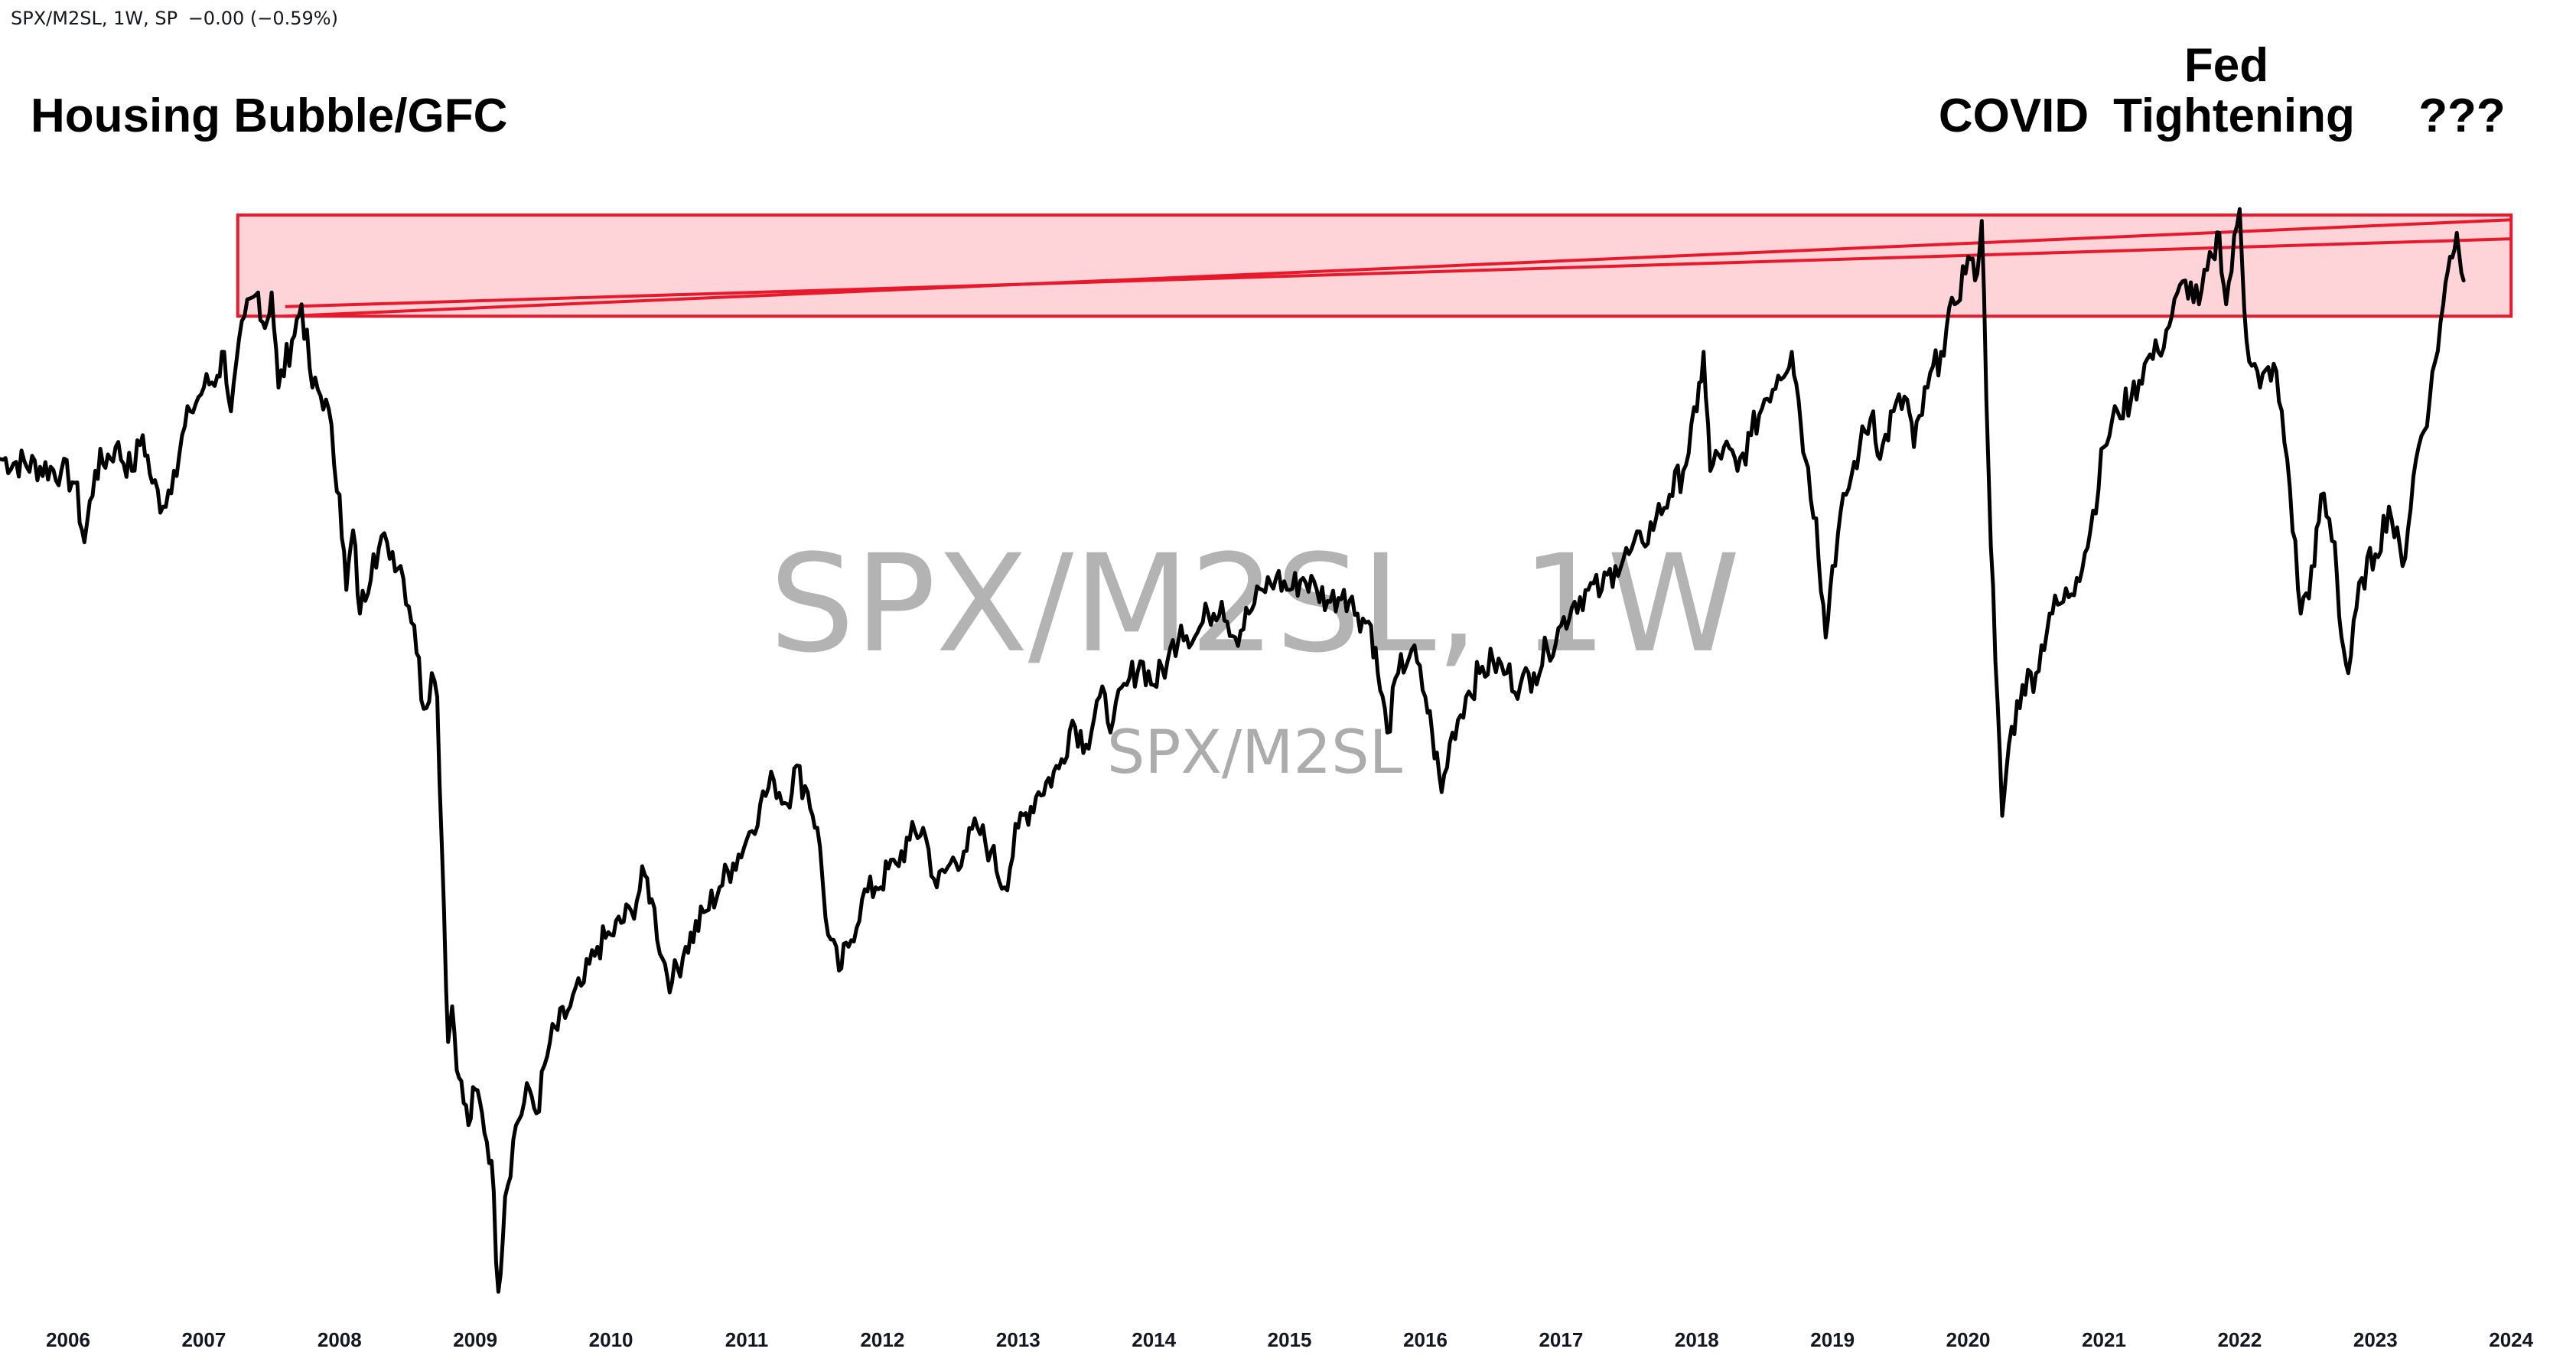  What do you see at coordinates (2234, 116) in the screenshot?
I see `annotation-fed-line2: Tightening` at bounding box center [2234, 116].